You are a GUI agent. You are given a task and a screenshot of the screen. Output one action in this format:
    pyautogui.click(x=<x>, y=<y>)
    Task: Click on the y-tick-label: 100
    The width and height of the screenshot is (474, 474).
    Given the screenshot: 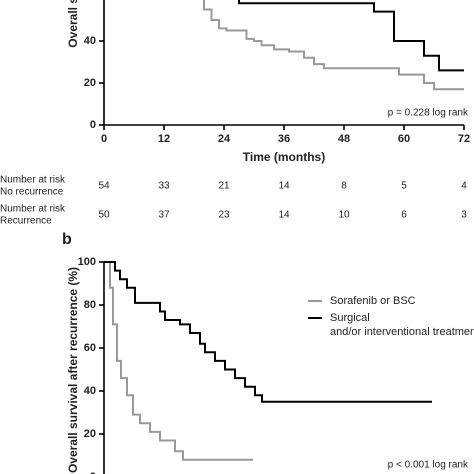 What is the action you would take?
    pyautogui.click(x=87, y=262)
    